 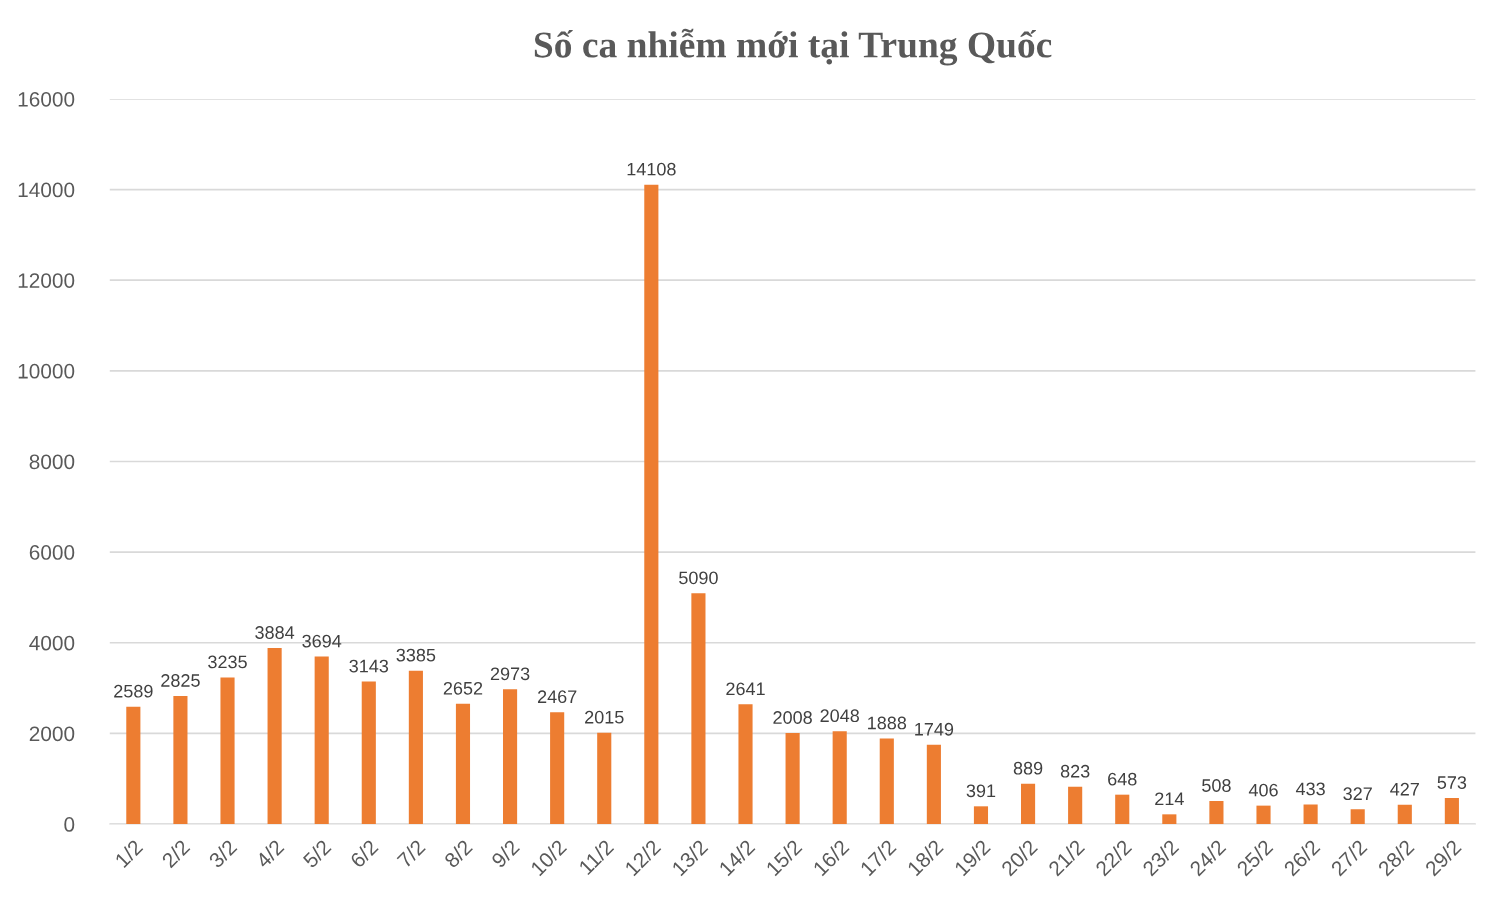 I want to click on data-label: 2652, so click(x=463, y=688).